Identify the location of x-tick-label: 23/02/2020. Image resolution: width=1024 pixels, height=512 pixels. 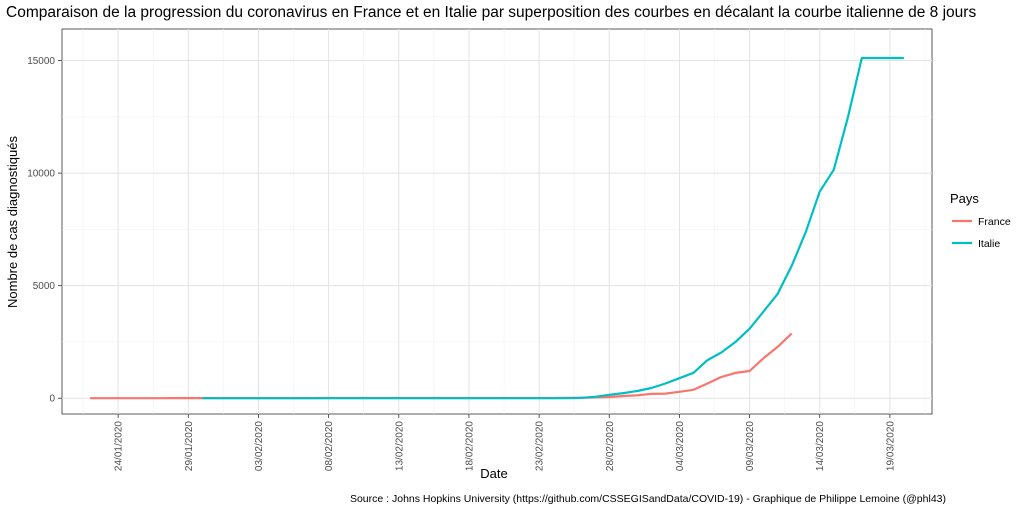
(540, 446).